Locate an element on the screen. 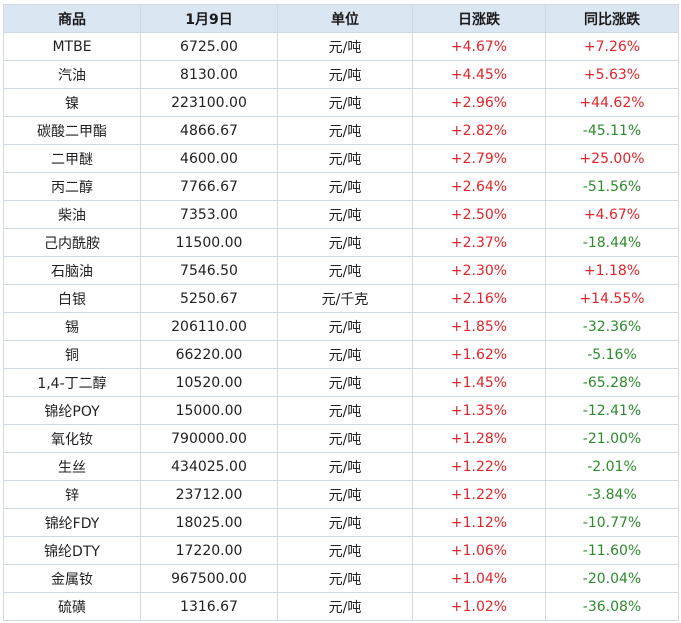 Image resolution: width=681 pixels, height=623 pixels. daily-change-cell: +4.67% is located at coordinates (479, 46).